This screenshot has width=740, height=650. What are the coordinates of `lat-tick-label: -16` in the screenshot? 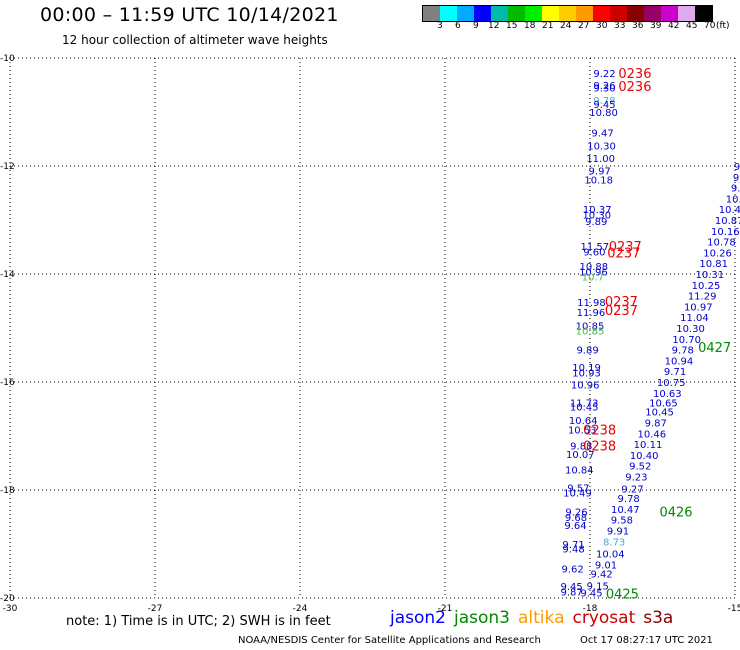 It's located at (7, 383).